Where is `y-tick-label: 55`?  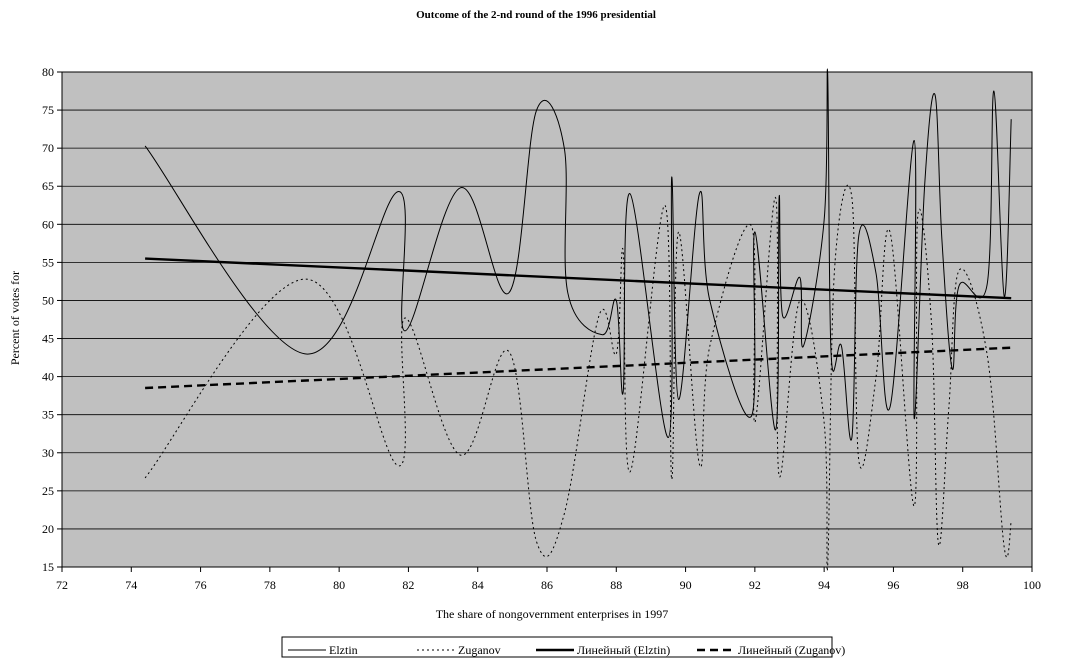
y-tick-label: 55 is located at coordinates (48, 262).